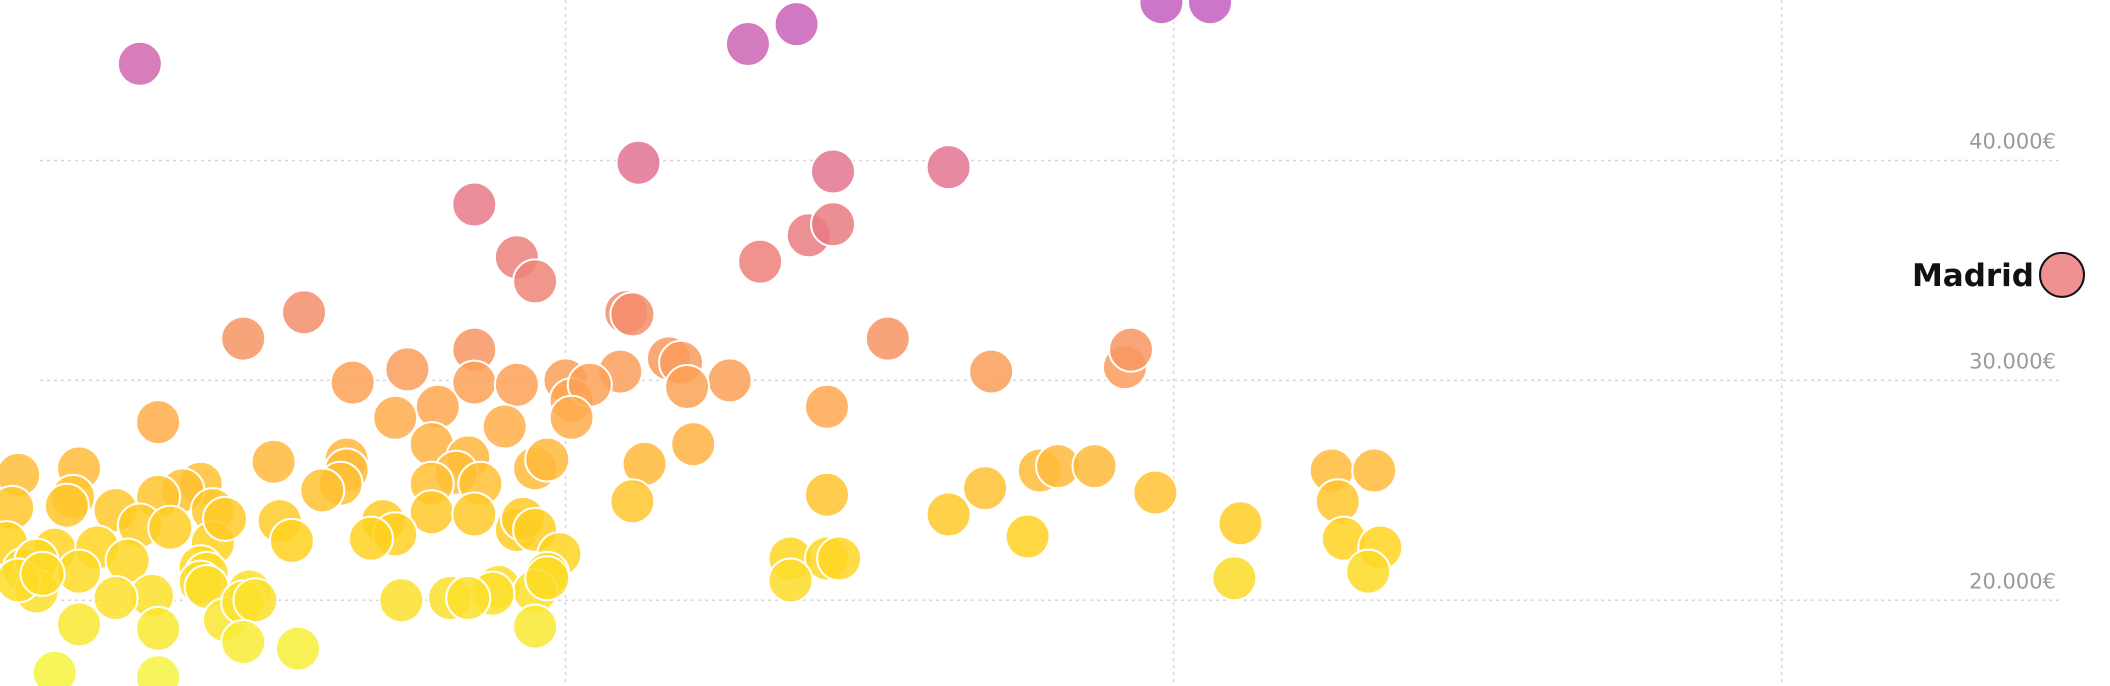 Image resolution: width=2110 pixels, height=686 pixels. I want to click on highlight: Madrid, so click(1998, 274).